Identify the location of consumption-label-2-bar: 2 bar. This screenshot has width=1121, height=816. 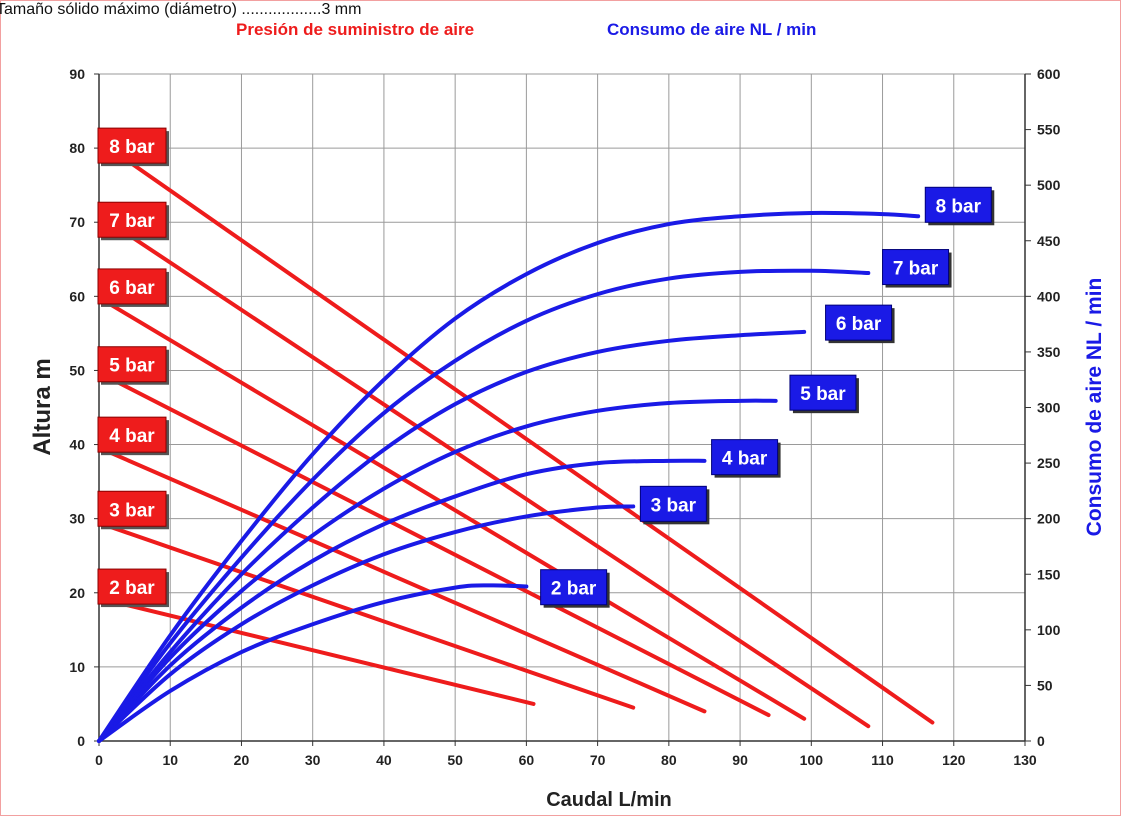
(575, 588).